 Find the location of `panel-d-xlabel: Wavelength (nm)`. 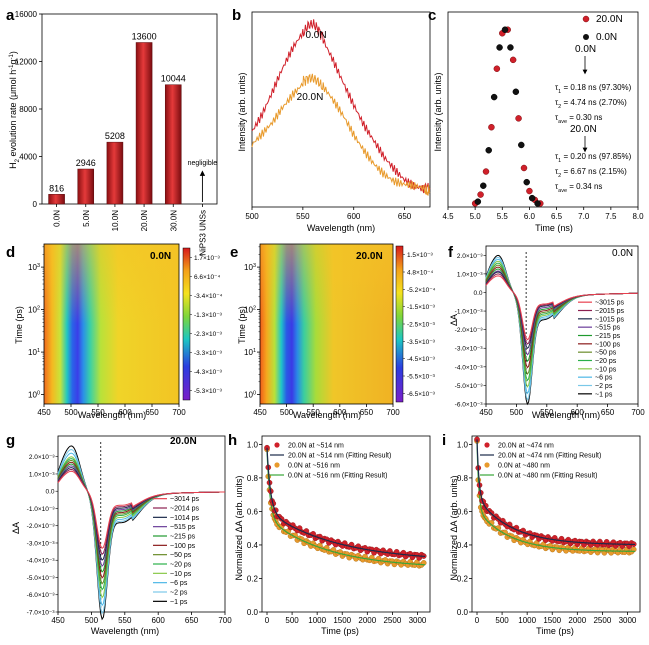

panel-d-xlabel: Wavelength (nm) is located at coordinates (112, 415).